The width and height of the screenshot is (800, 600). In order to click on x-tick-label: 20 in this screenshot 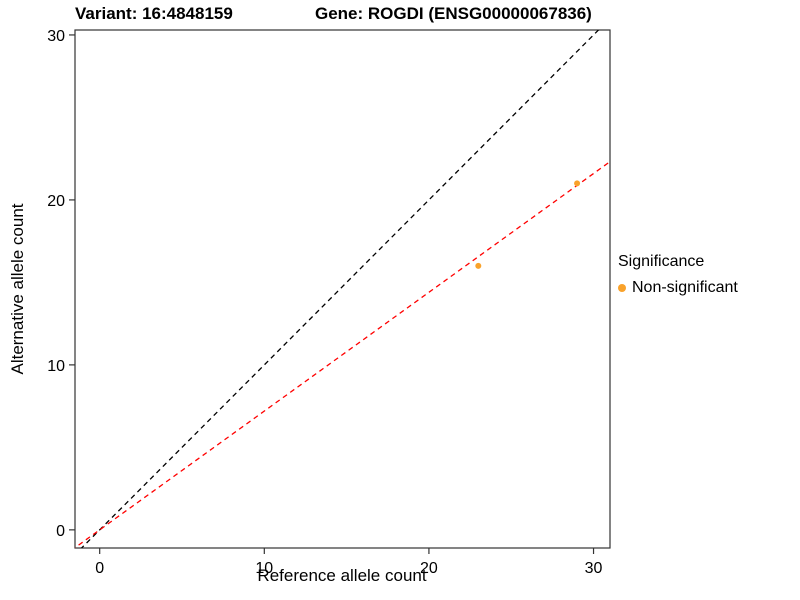, I will do `click(429, 568)`.